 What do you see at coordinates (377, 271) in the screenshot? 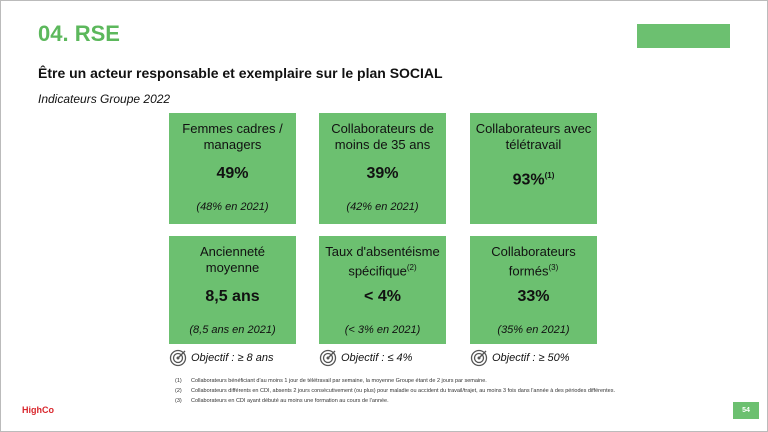
I see `label-text: spécifique` at bounding box center [377, 271].